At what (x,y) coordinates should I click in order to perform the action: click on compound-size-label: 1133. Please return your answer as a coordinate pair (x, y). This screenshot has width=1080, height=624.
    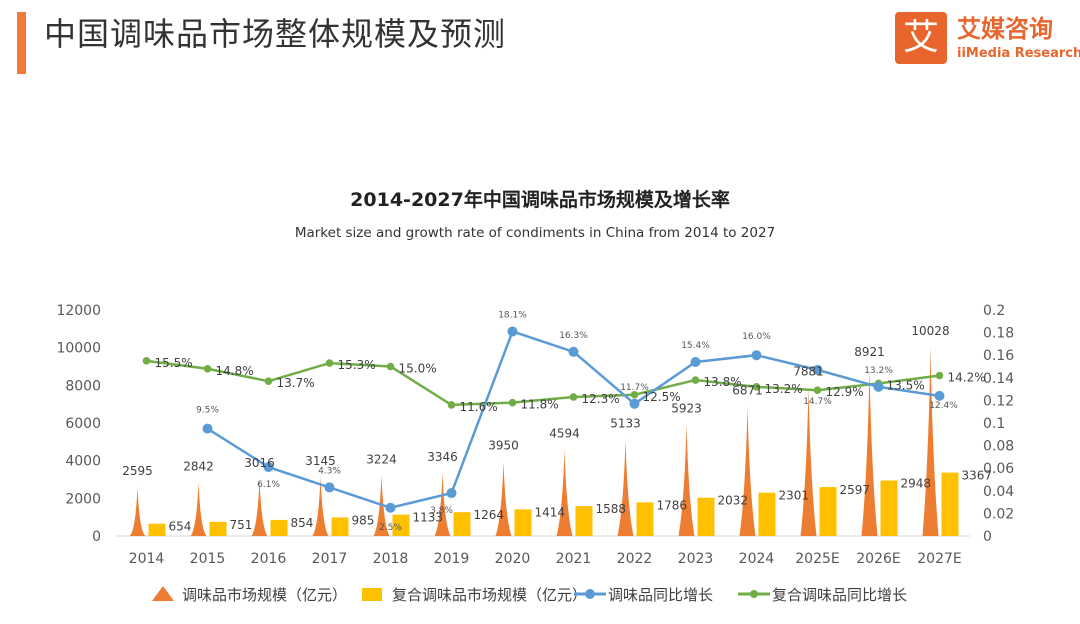
    Looking at the image, I should click on (428, 518).